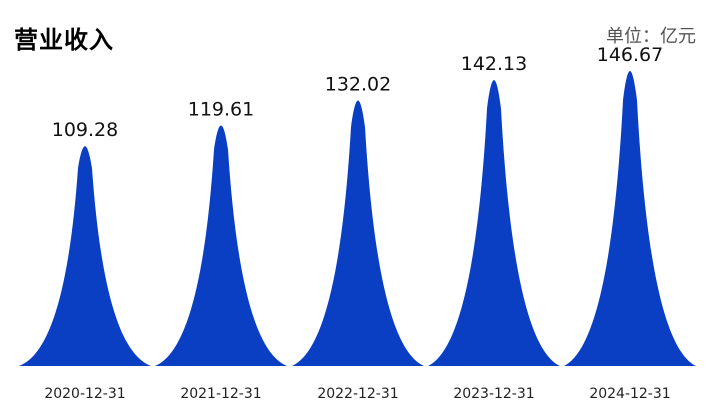 The width and height of the screenshot is (720, 413). Describe the element at coordinates (358, 85) in the screenshot. I see `value-label-2022-12-31: 132.02` at that location.